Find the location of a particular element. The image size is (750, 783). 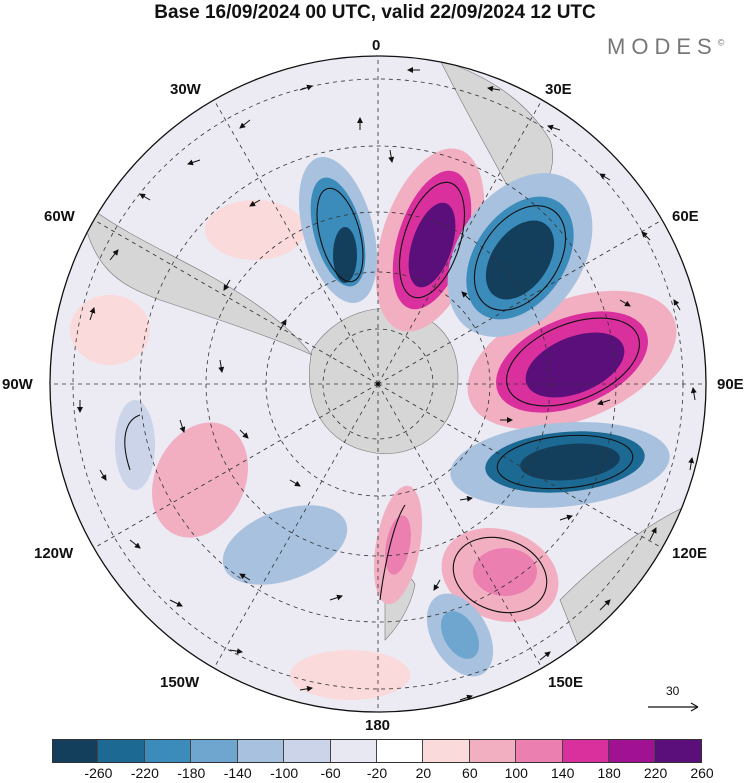

colorbar-tick-label: 260 is located at coordinates (702, 773).